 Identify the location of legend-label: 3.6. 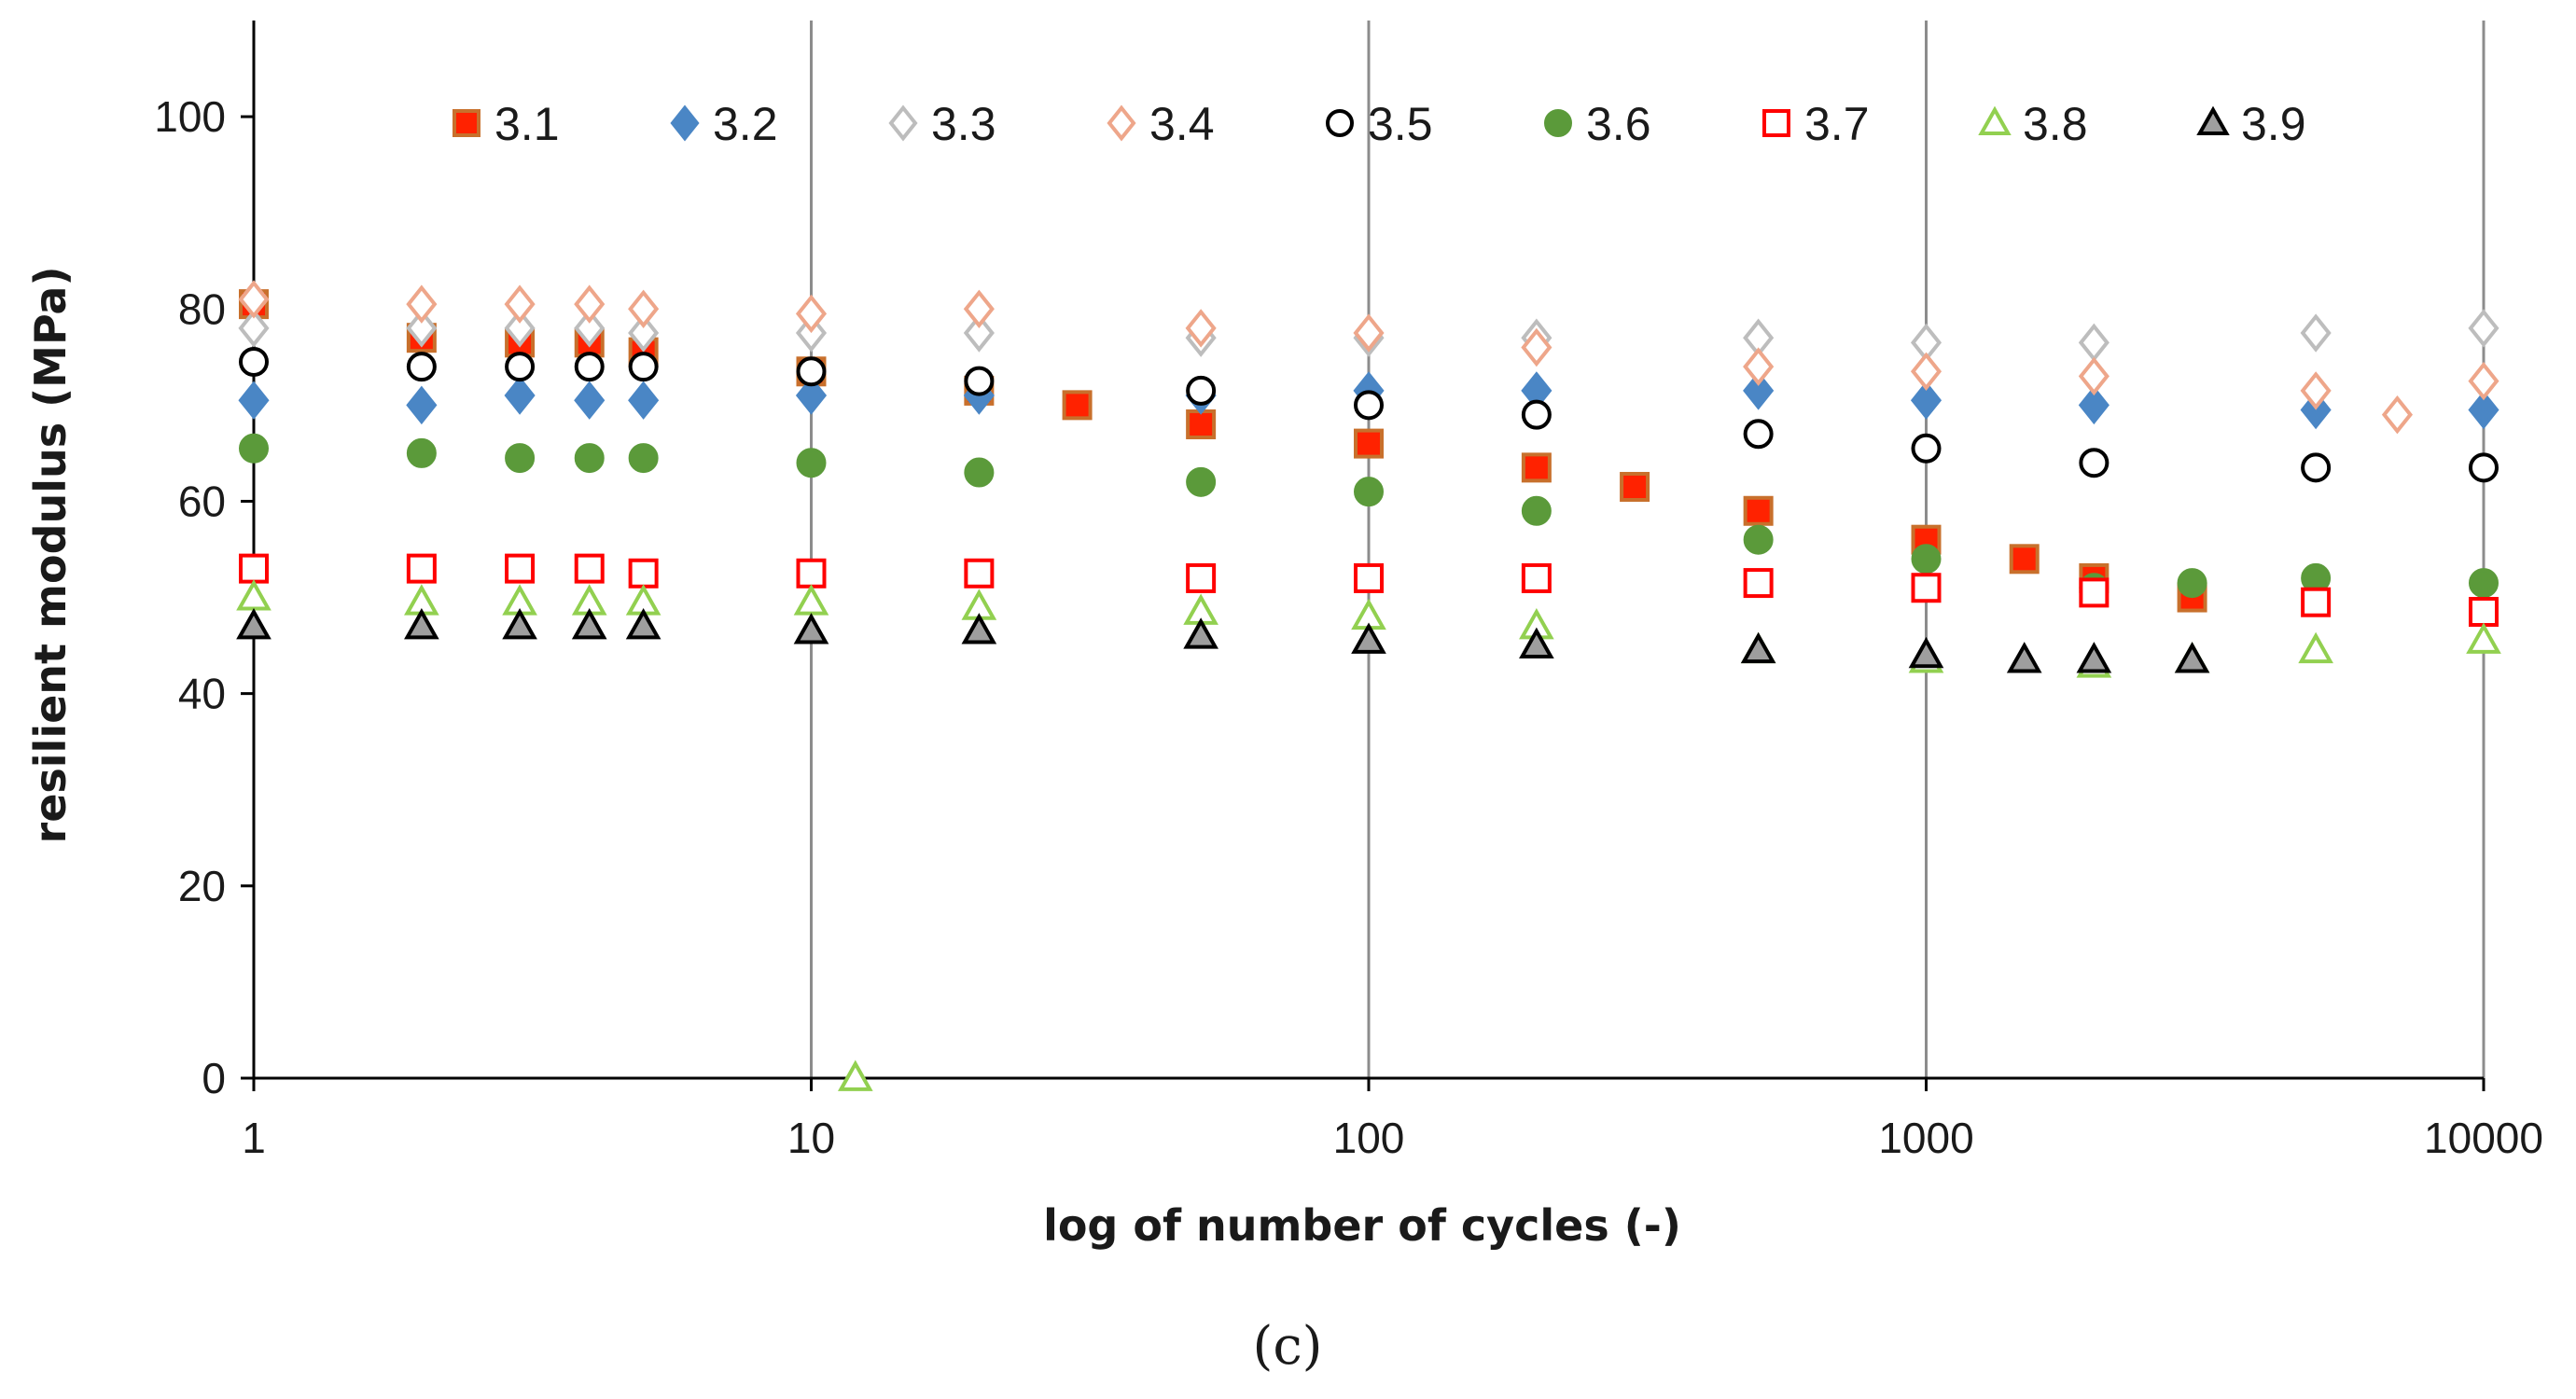
(1618, 124).